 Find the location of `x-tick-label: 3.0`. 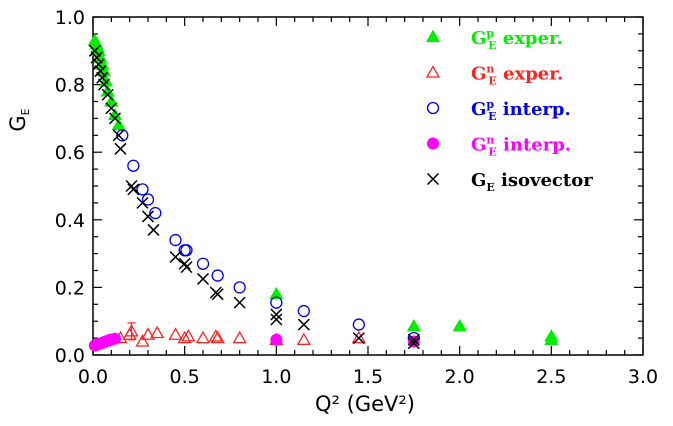

x-tick-label: 3.0 is located at coordinates (643, 377).